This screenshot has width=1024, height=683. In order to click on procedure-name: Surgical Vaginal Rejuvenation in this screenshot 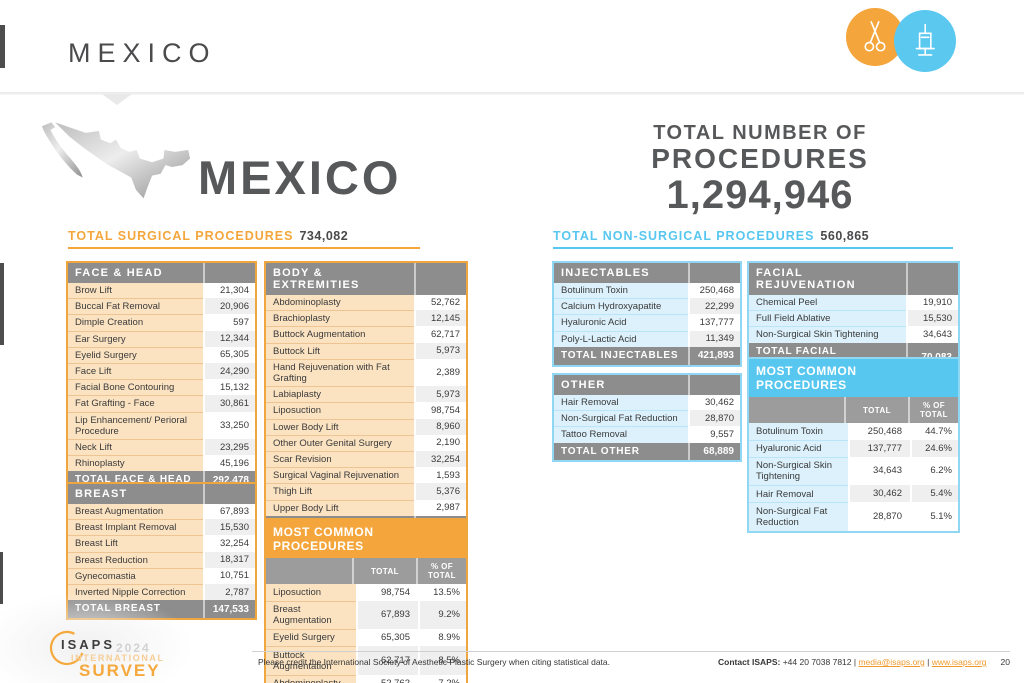, I will do `click(340, 475)`.